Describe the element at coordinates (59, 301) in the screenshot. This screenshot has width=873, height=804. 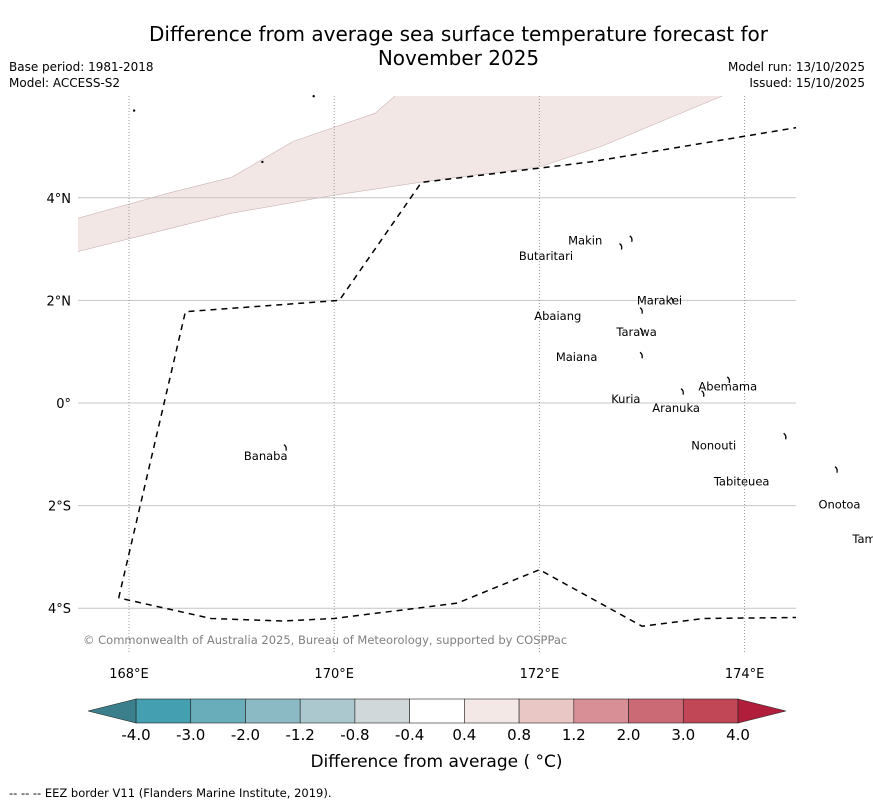
I see `lat-label: 2°N` at that location.